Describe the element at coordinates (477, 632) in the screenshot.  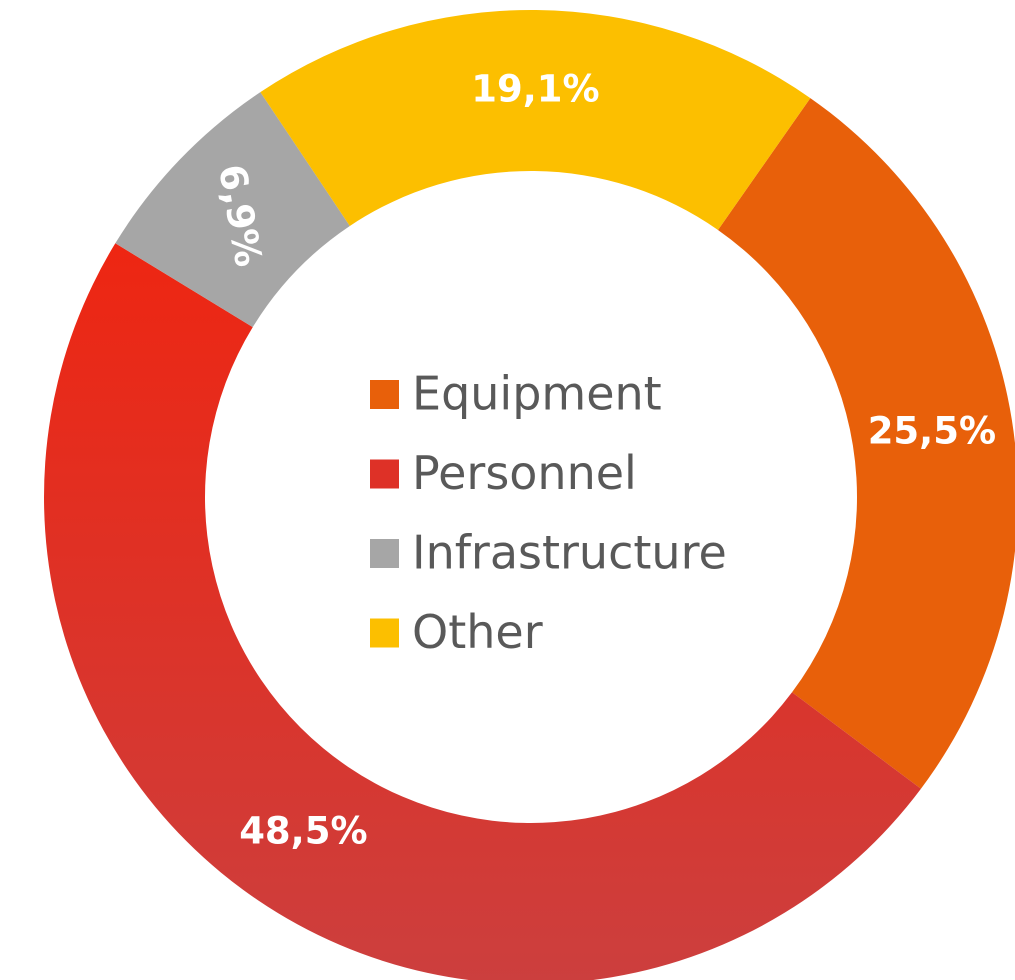
I see `legend-label: Other` at that location.